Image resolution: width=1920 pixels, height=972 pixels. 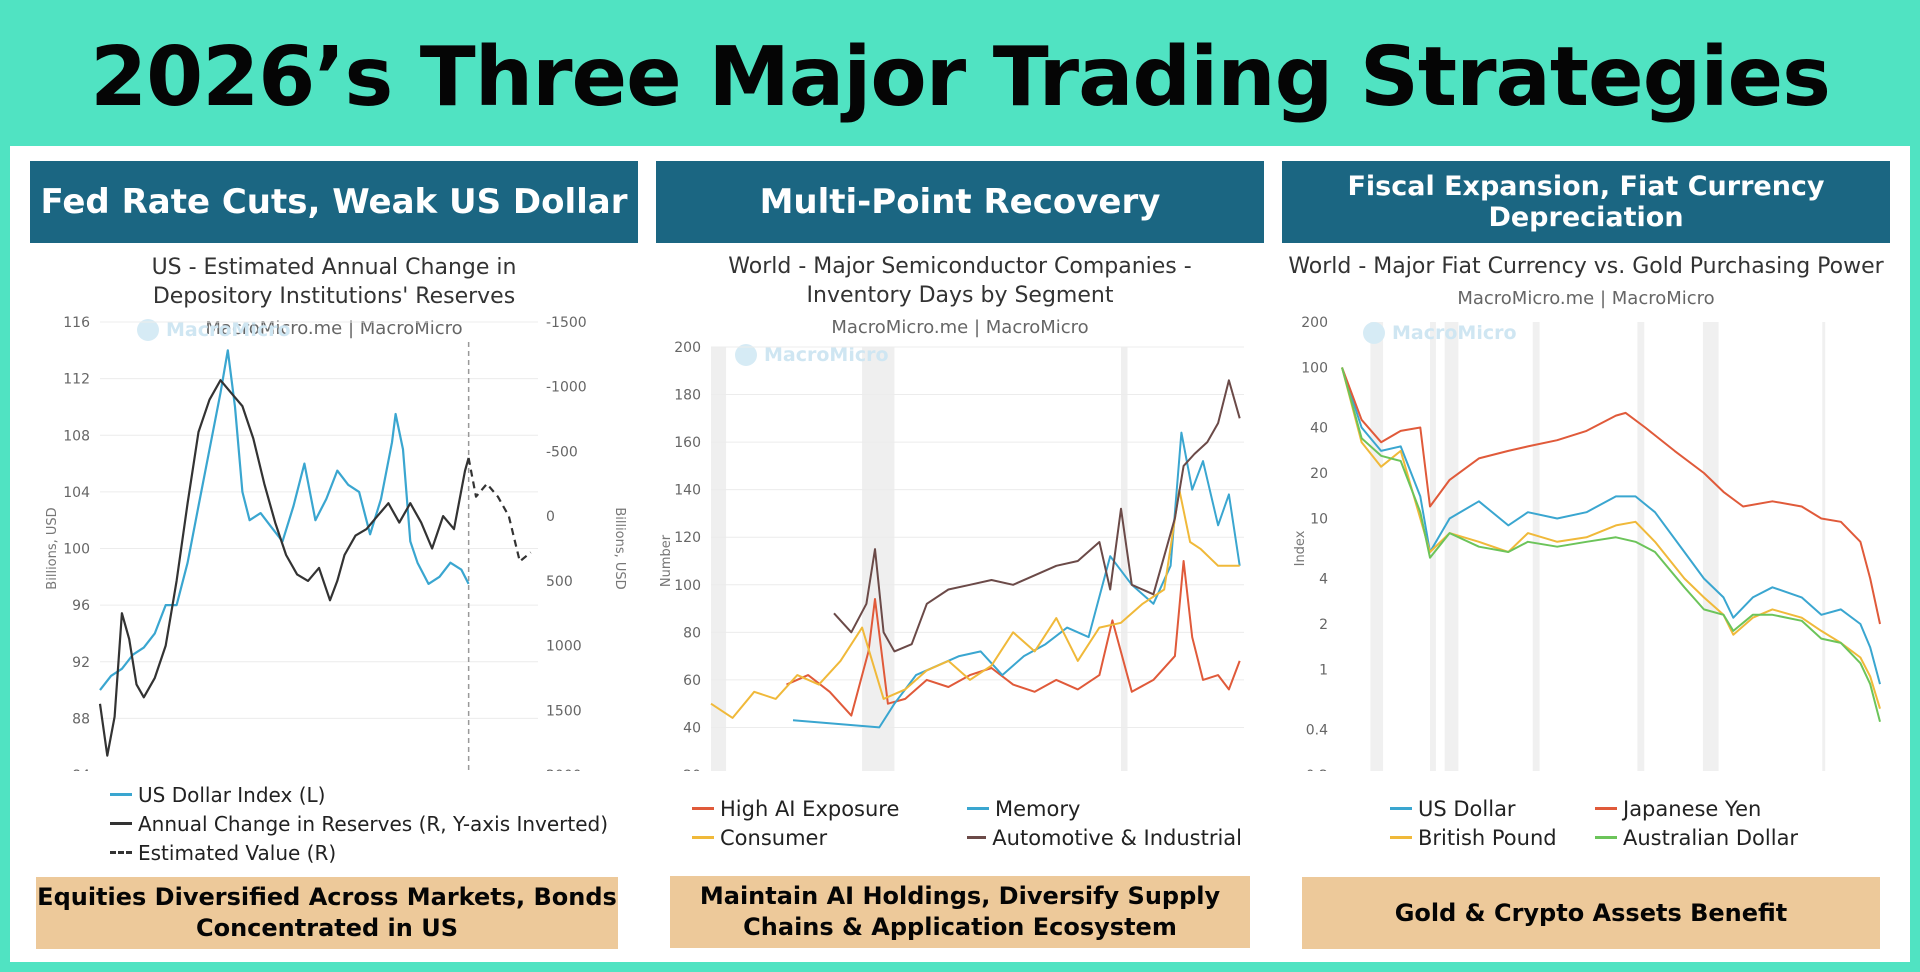 What do you see at coordinates (52, 548) in the screenshot?
I see `y-axis-left-title: Billions, USD` at bounding box center [52, 548].